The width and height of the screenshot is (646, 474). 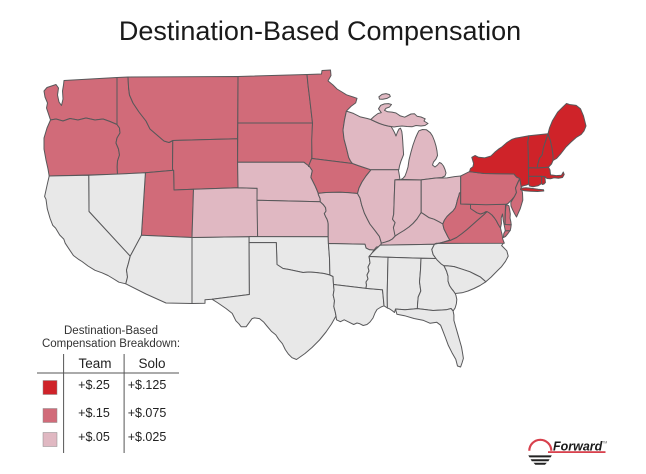 I want to click on svg-text: Destination-Based Compensation, so click(x=320, y=31).